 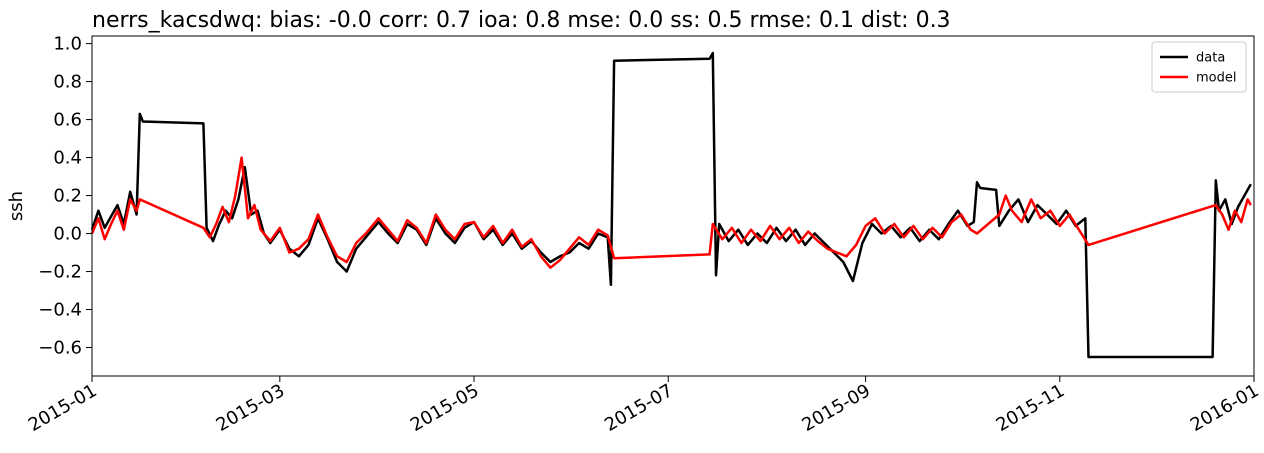 What do you see at coordinates (60, 272) in the screenshot?
I see `y-tick-label: −0.2` at bounding box center [60, 272].